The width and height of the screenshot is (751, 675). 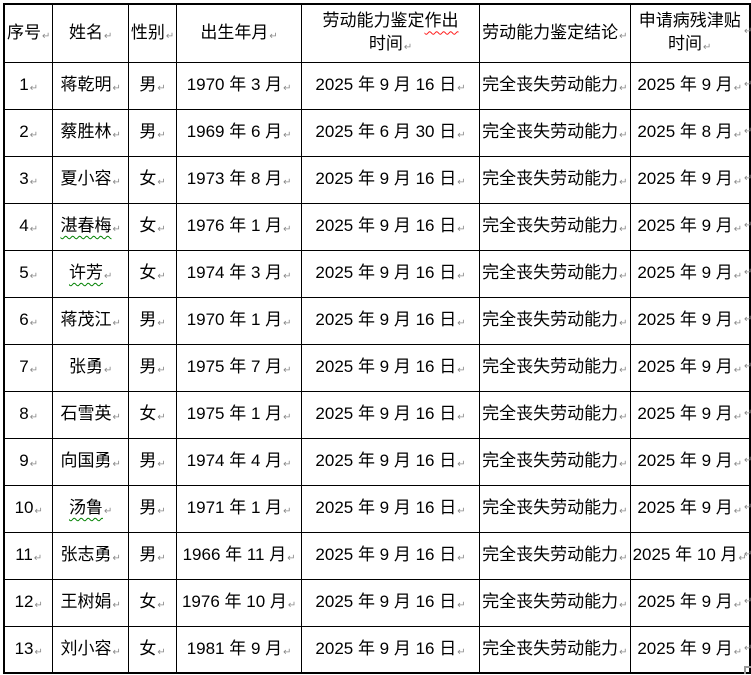 What do you see at coordinates (28, 85) in the screenshot?
I see `serial-cell: 1↵` at bounding box center [28, 85].